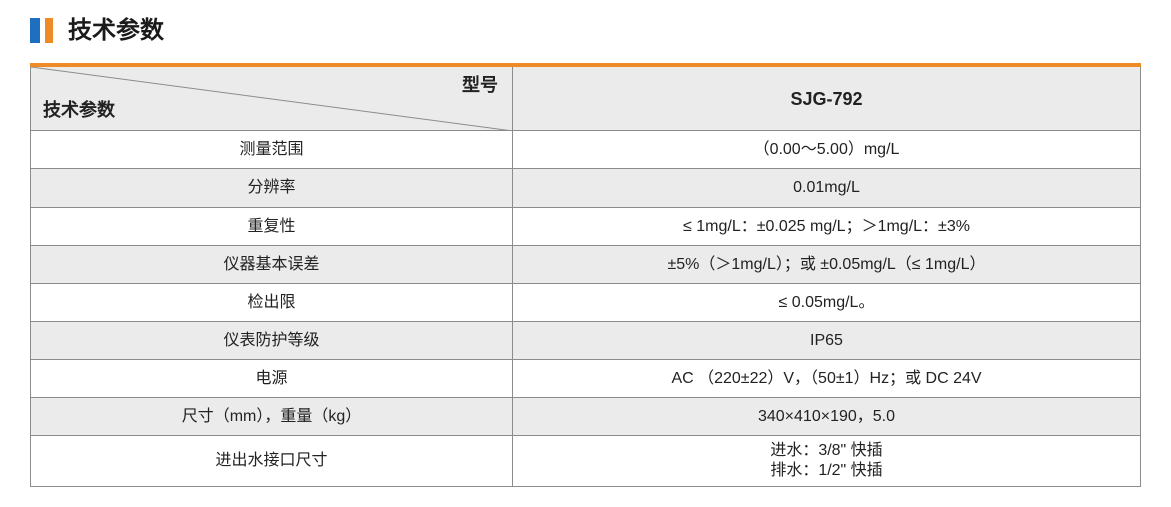  I want to click on param-value: IP65, so click(826, 340).